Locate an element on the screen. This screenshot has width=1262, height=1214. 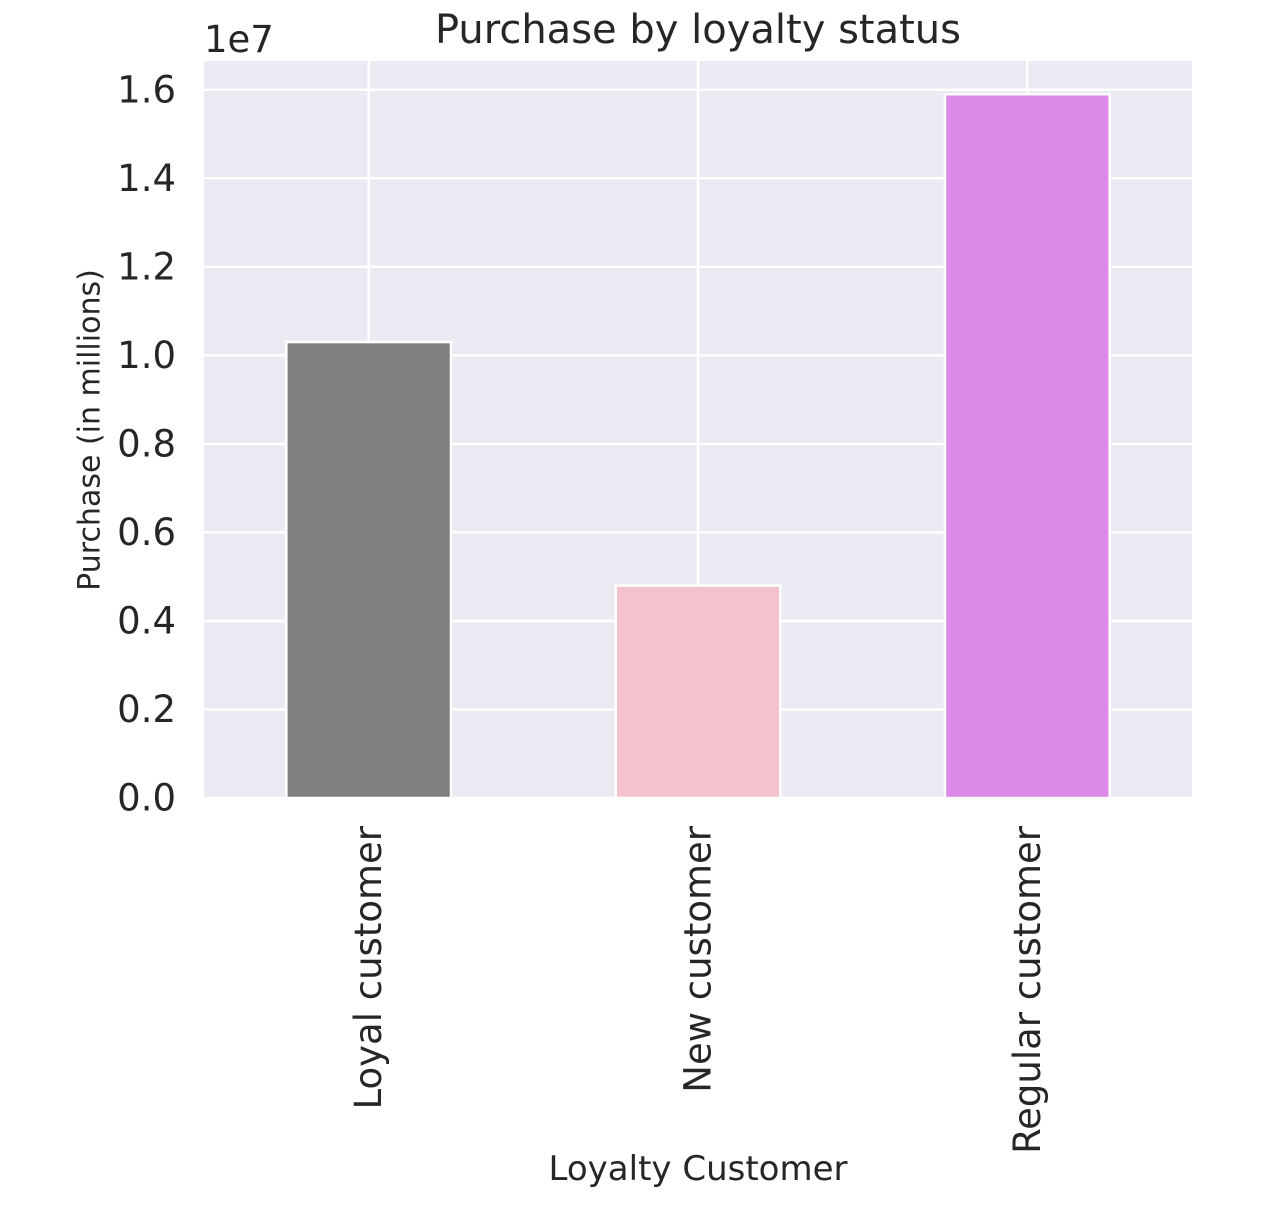
chart-title: Purchase by loyalty status is located at coordinates (698, 30).